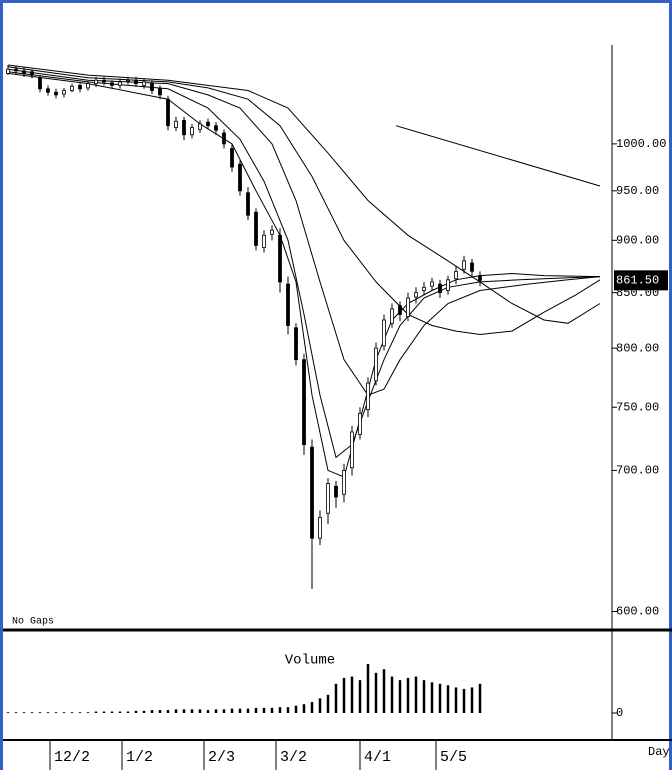  What do you see at coordinates (139, 757) in the screenshot?
I see `x-tick-label: 1/2` at bounding box center [139, 757].